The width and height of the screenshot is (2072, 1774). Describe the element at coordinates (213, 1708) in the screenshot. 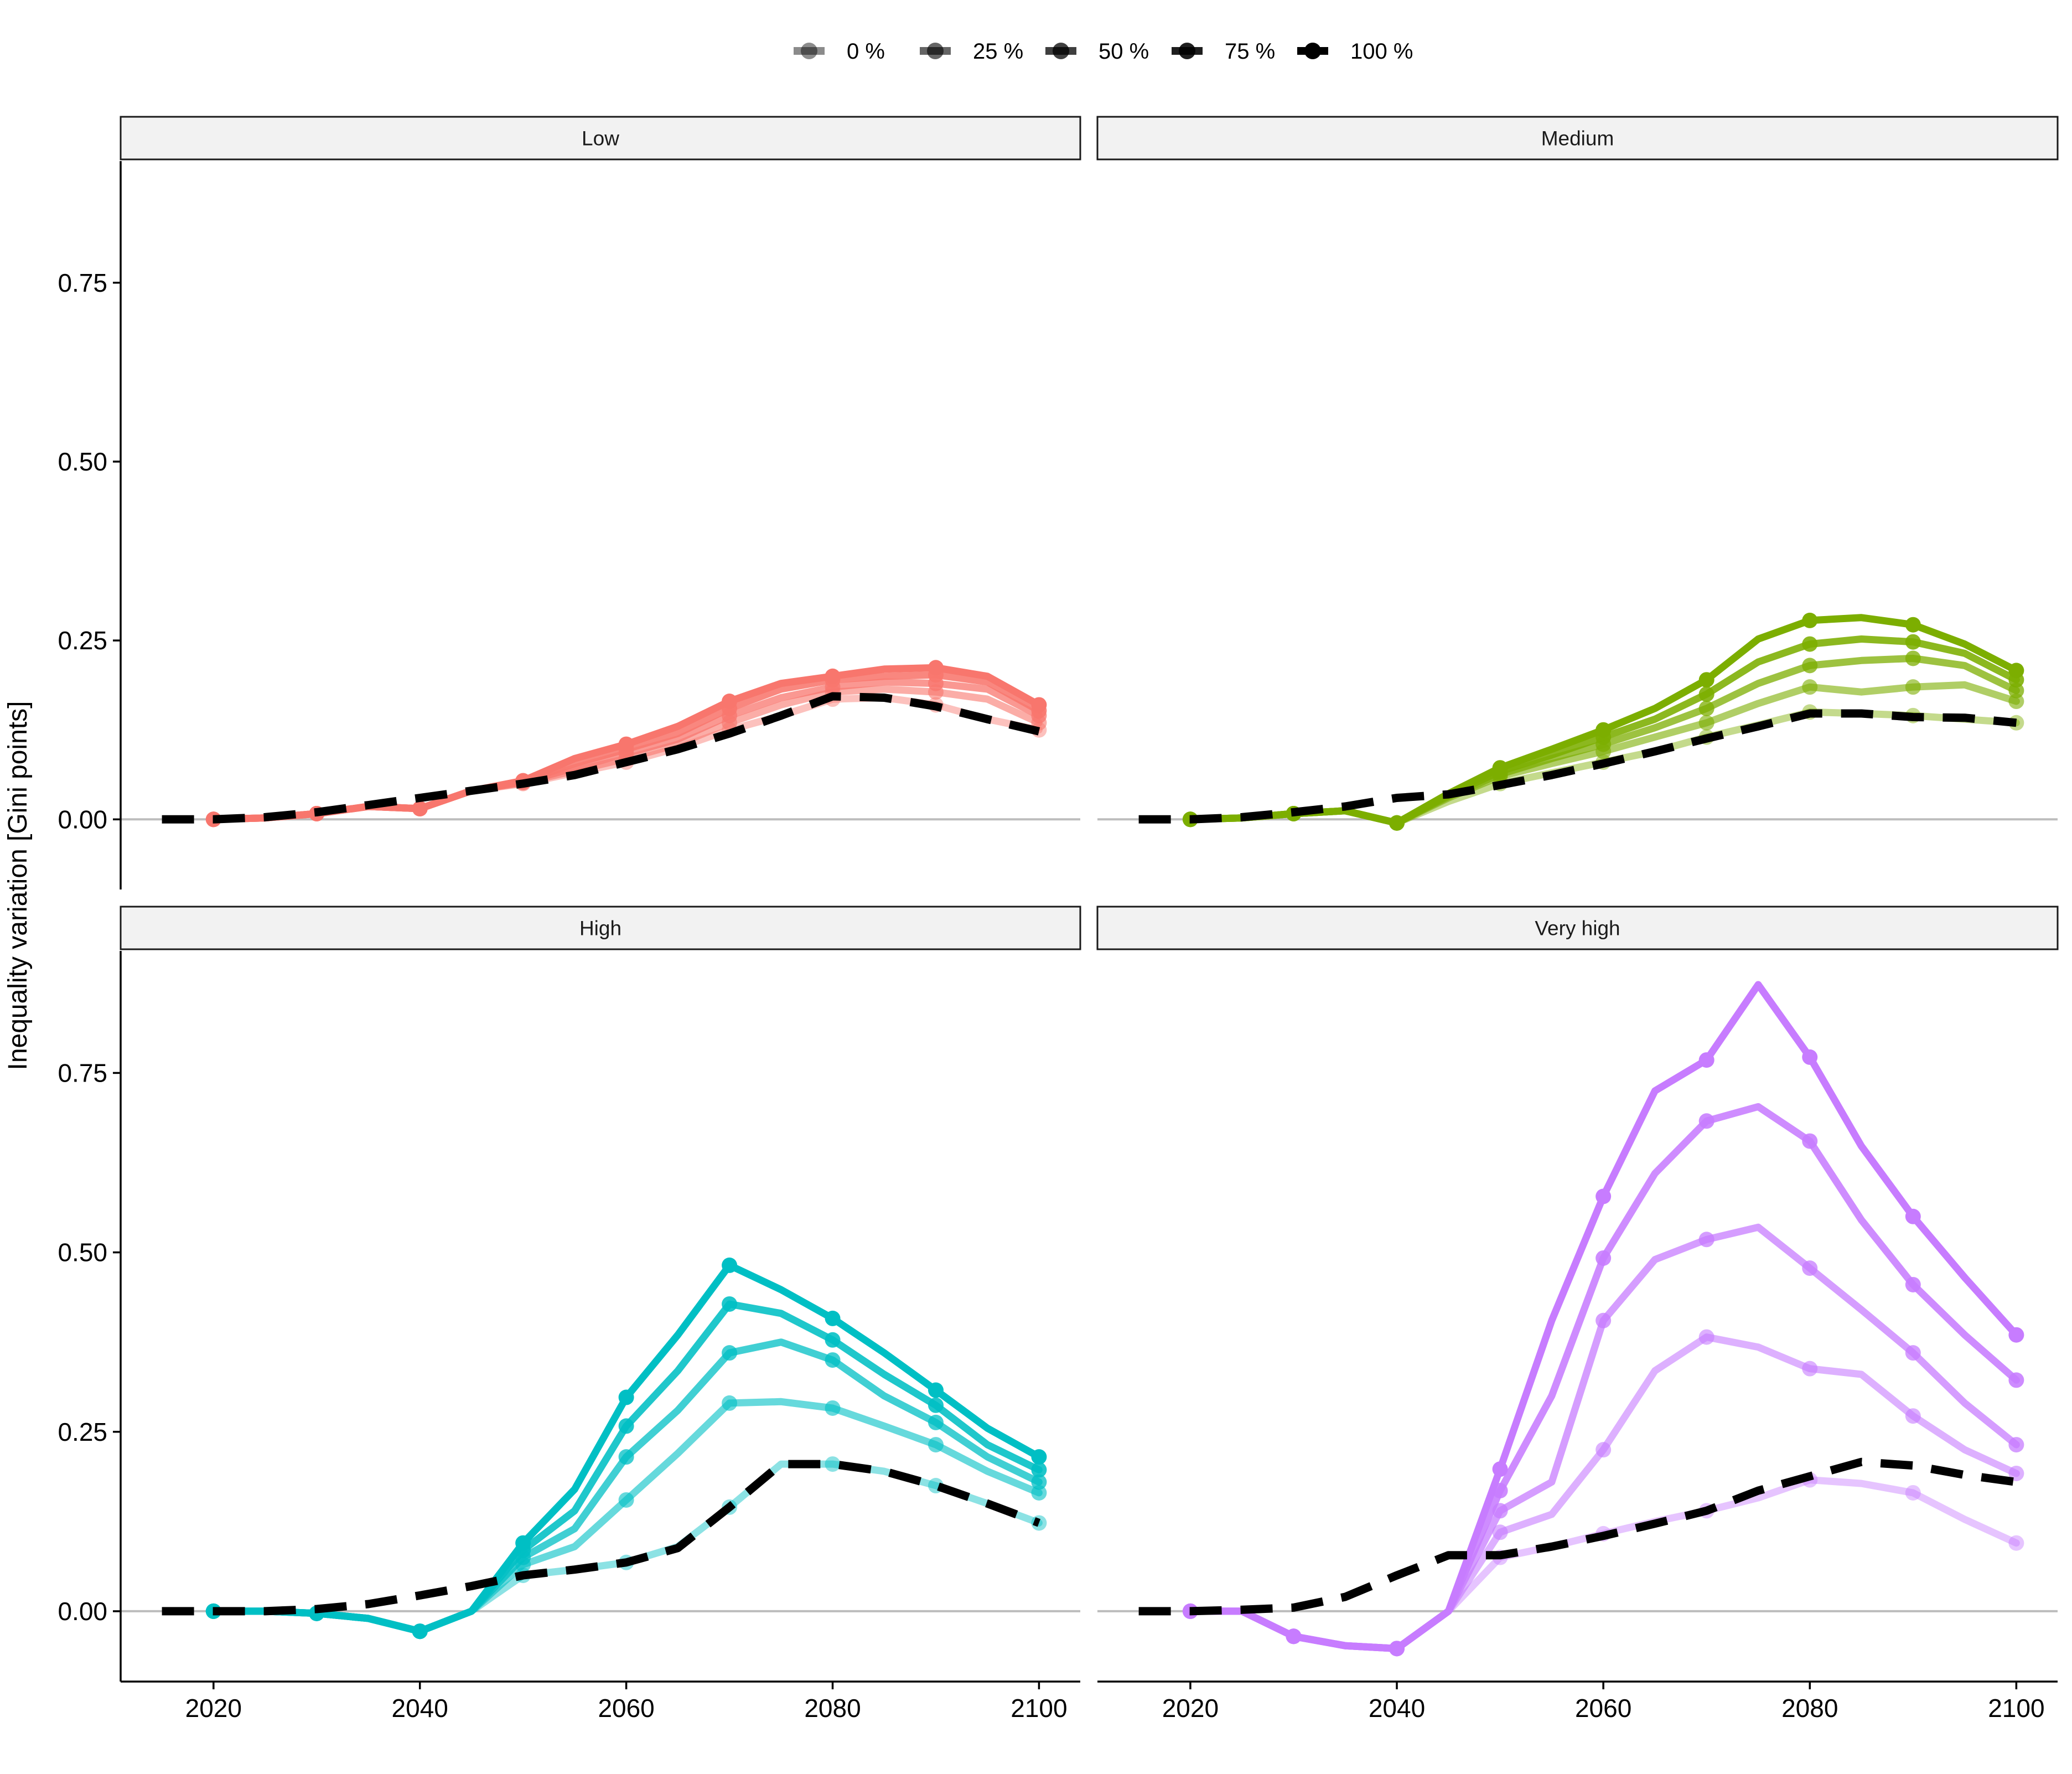

I see `x-tick-label: 2020` at that location.